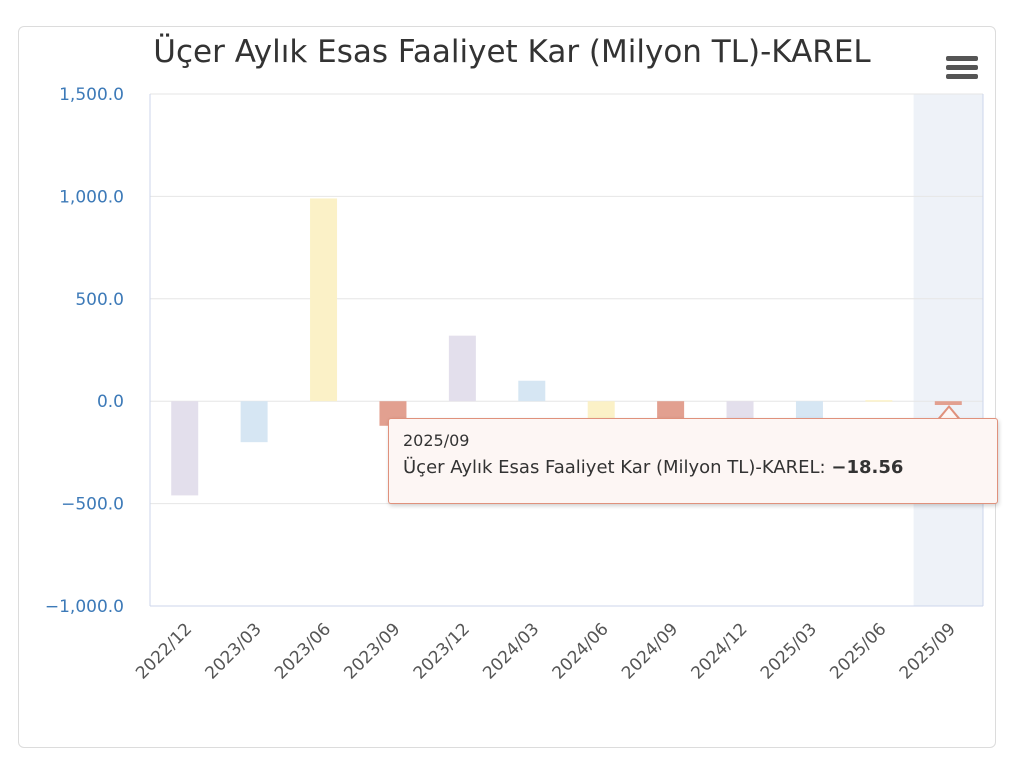 This screenshot has height=782, width=1024. What do you see at coordinates (164, 651) in the screenshot?
I see `x-tick-label: 2022/12` at bounding box center [164, 651].